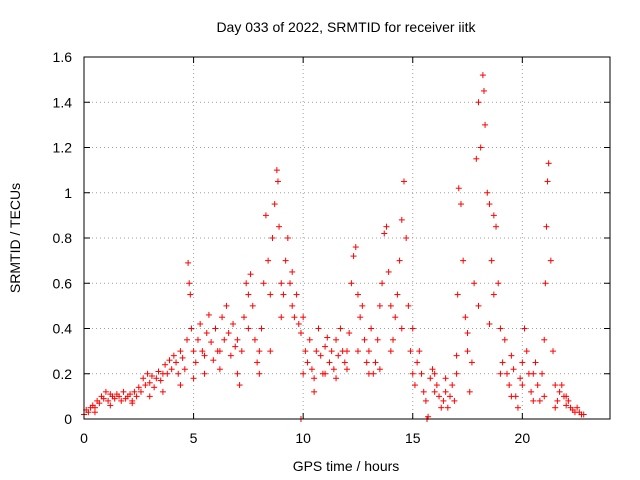  Describe the element at coordinates (63, 102) in the screenshot. I see `y-tick-label: 1.4` at that location.